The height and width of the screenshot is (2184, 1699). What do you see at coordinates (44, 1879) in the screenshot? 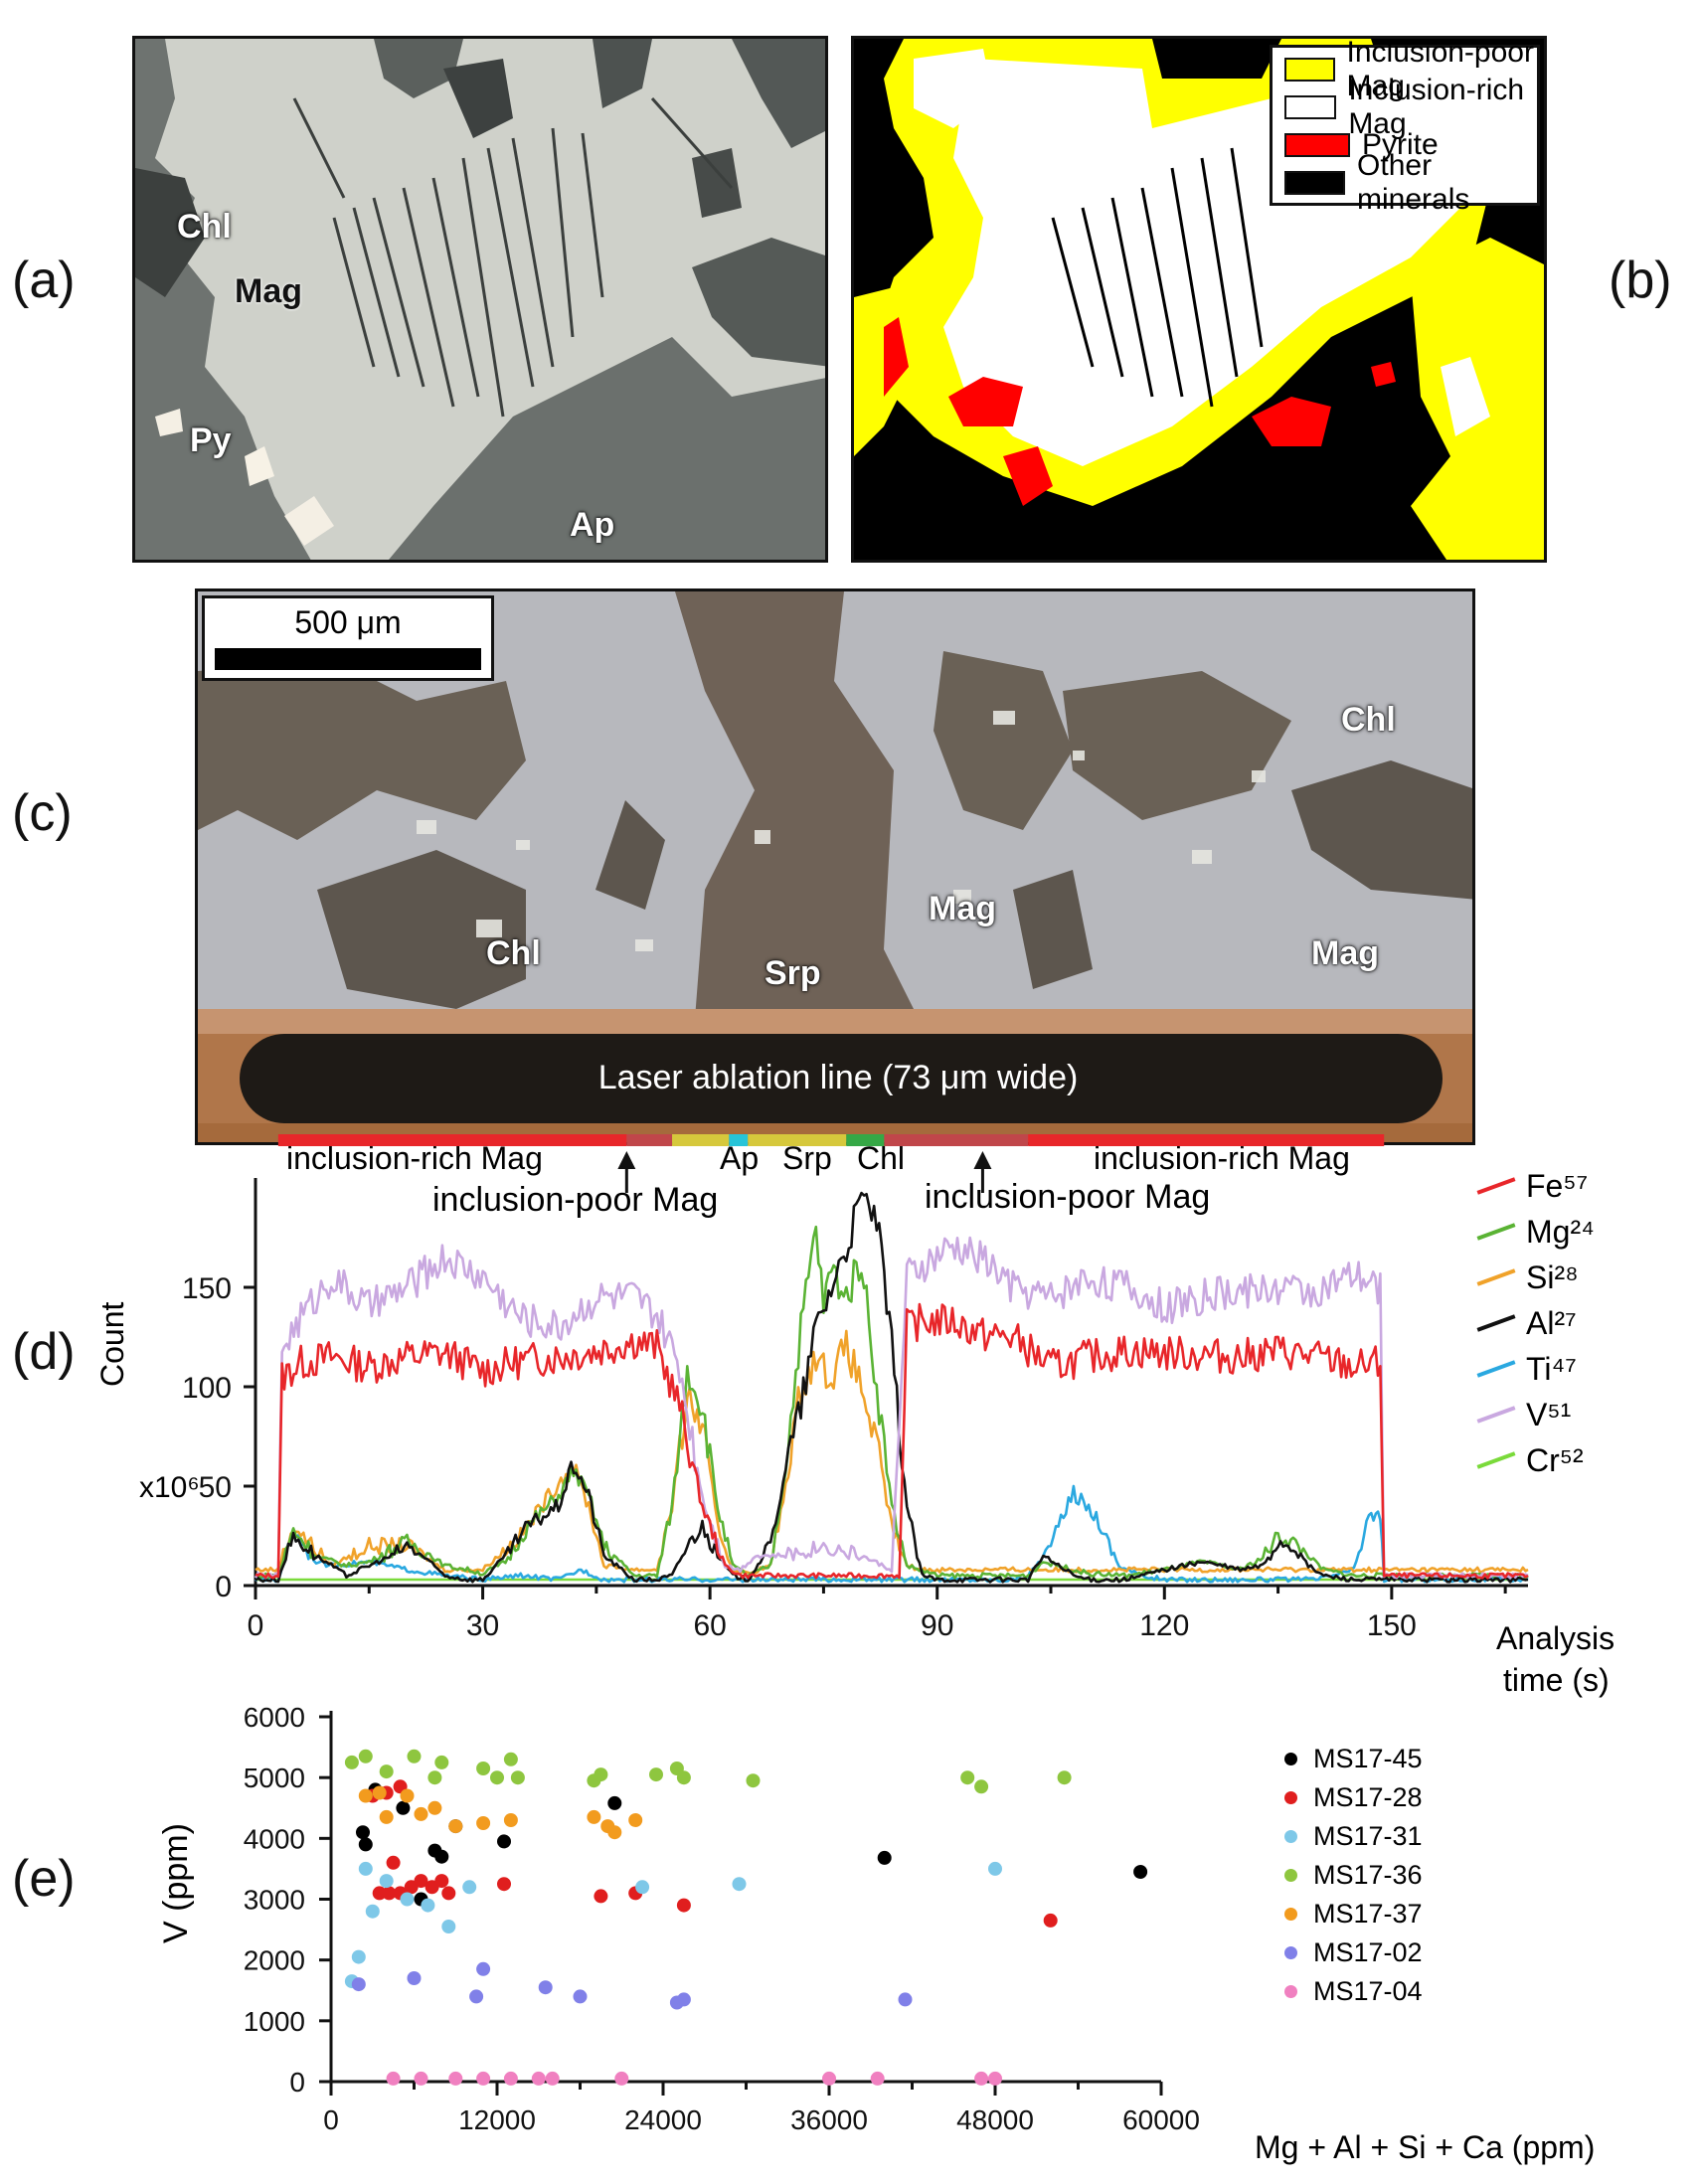
I see `panel-label-e: (e)` at bounding box center [44, 1879].